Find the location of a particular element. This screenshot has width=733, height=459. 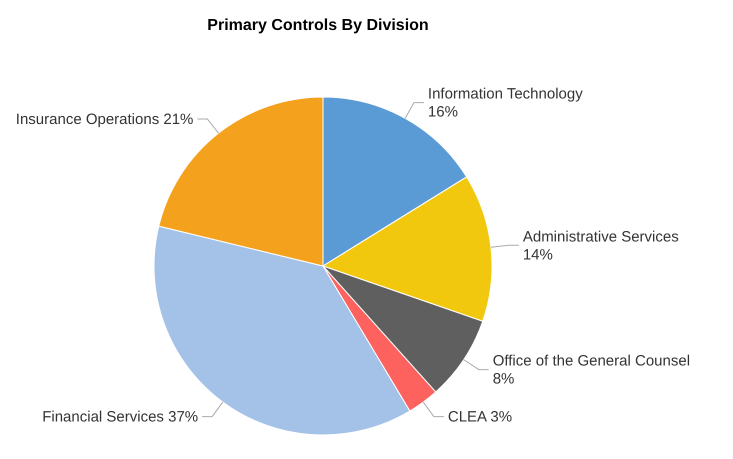

data-label: 14% is located at coordinates (537, 255).